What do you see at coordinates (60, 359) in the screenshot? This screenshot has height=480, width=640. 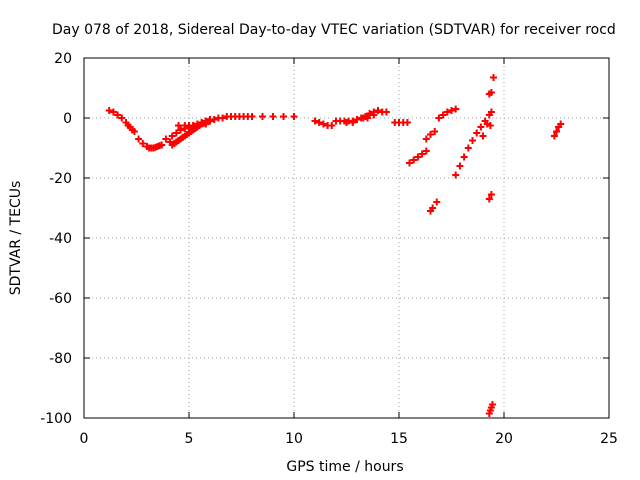 I see `y-tick-label: -80` at bounding box center [60, 359].